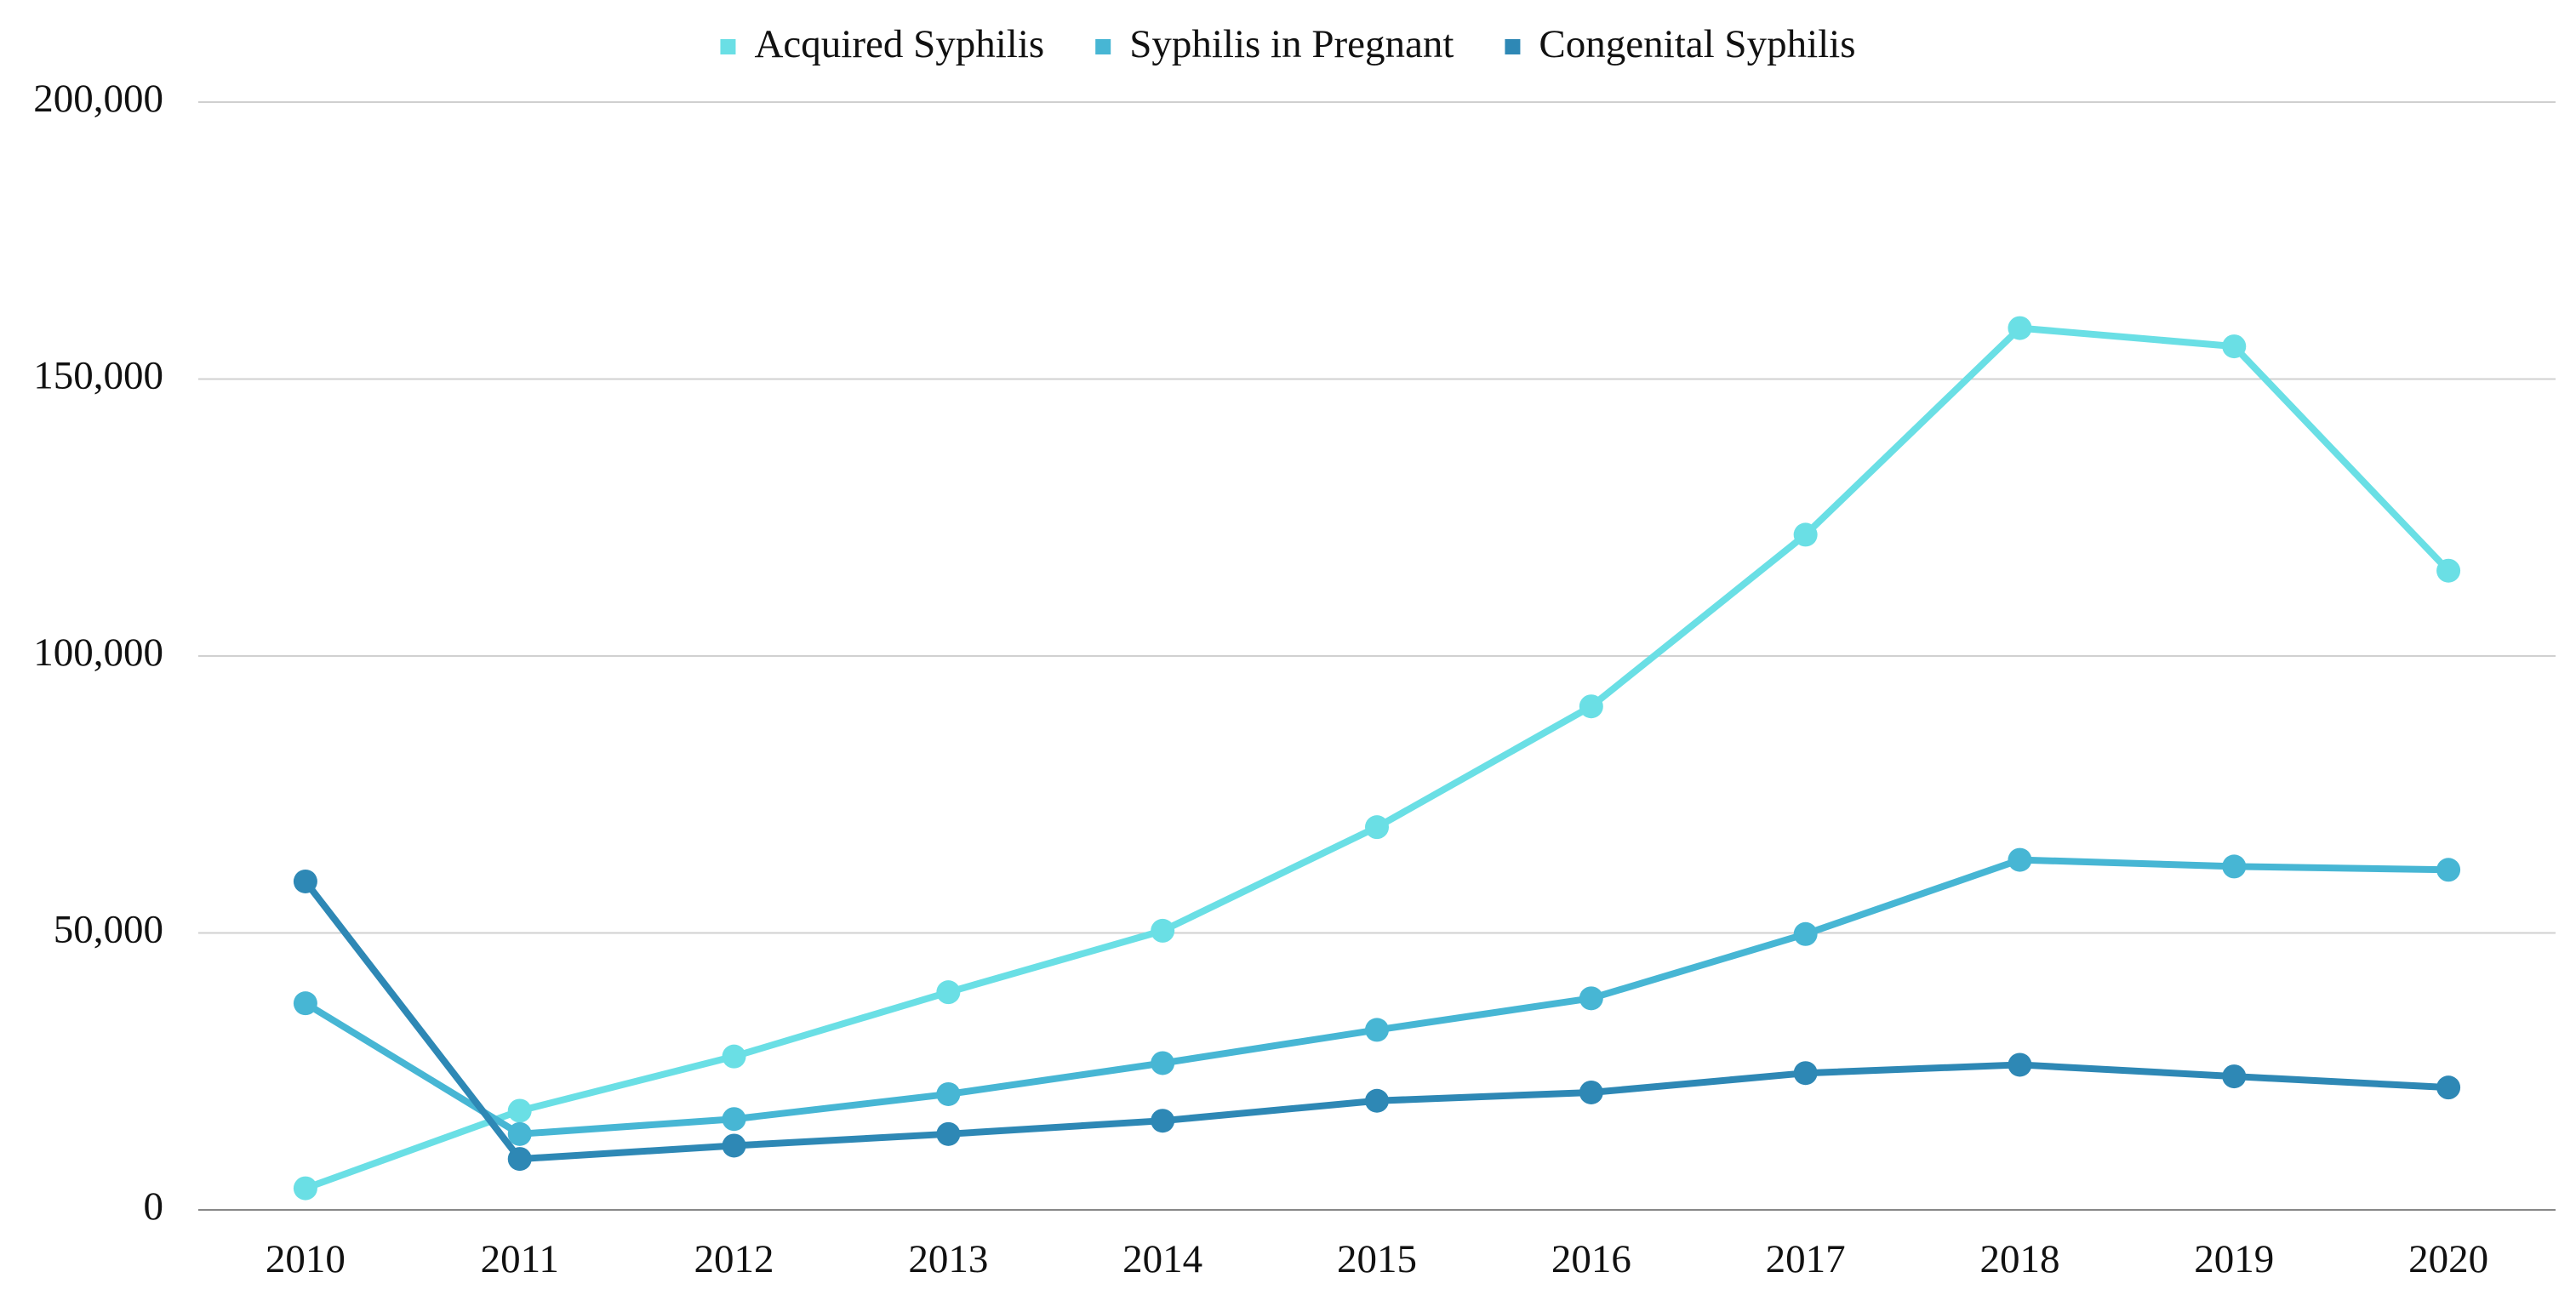 The image size is (2576, 1312). What do you see at coordinates (98, 99) in the screenshot?
I see `y-tick-label: 200,000` at bounding box center [98, 99].